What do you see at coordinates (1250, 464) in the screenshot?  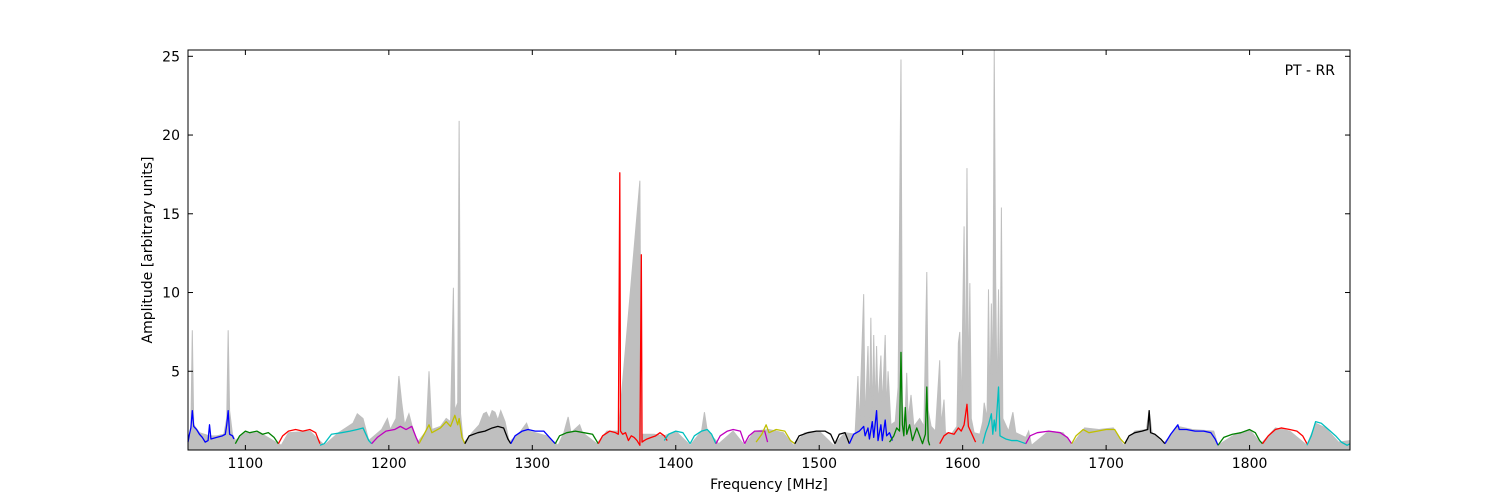 I see `x-tick-label: 1800` at bounding box center [1250, 464].